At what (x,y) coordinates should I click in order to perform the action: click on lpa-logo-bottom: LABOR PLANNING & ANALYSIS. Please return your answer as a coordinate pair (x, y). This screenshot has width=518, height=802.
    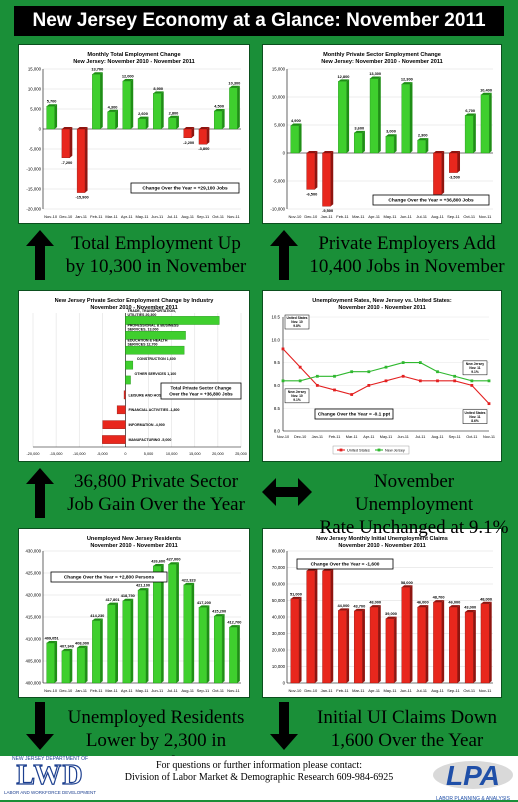
    Looking at the image, I should click on (473, 799).